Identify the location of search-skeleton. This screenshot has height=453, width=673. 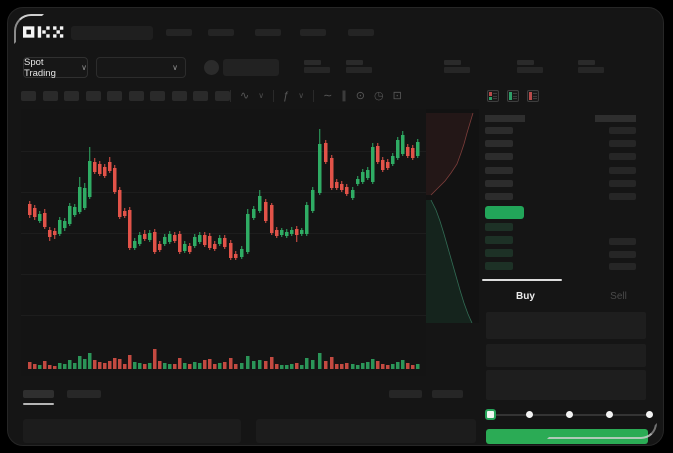
(112, 33).